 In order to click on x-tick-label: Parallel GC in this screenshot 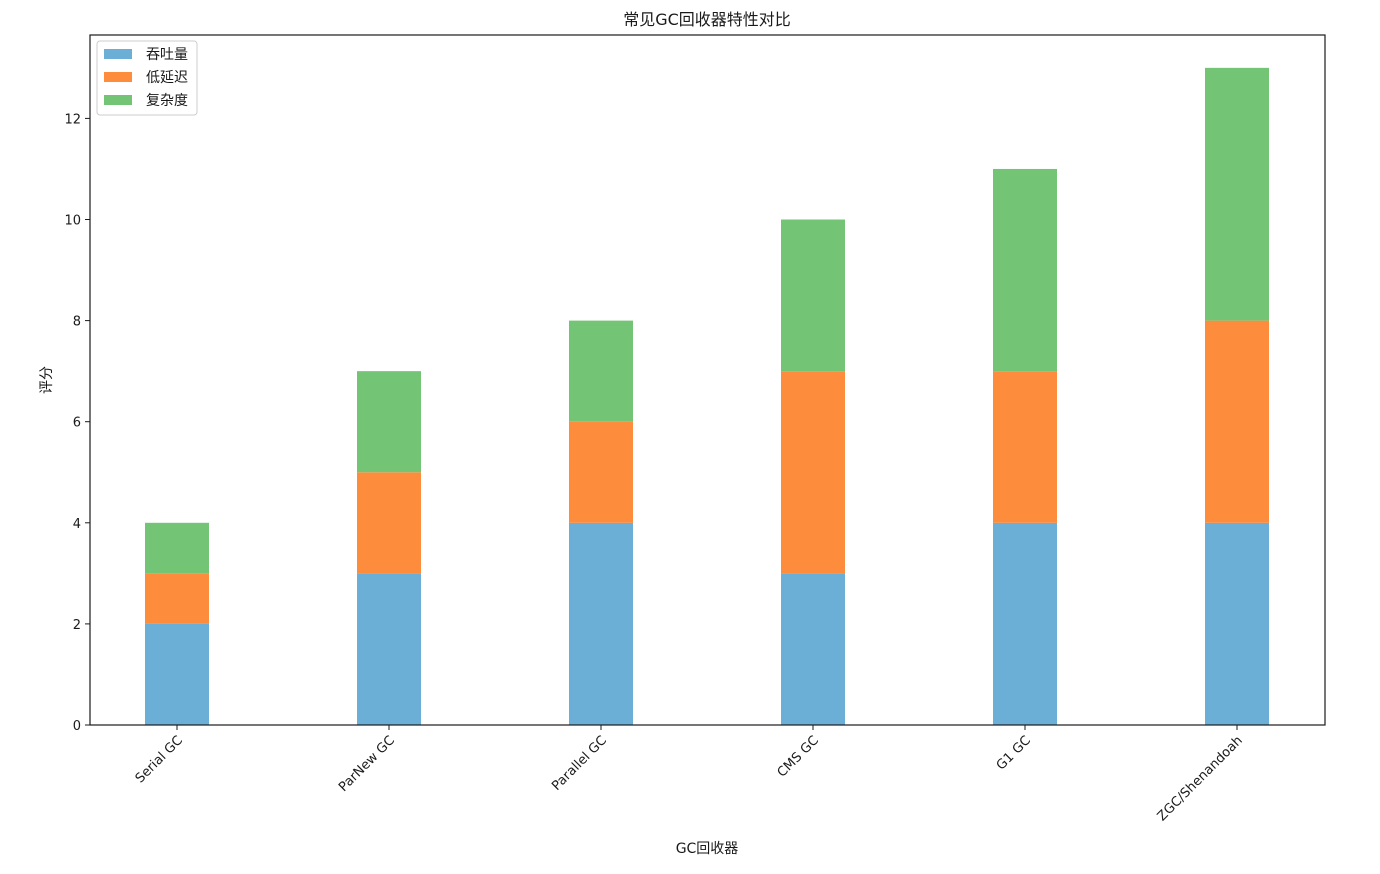, I will do `click(579, 763)`.